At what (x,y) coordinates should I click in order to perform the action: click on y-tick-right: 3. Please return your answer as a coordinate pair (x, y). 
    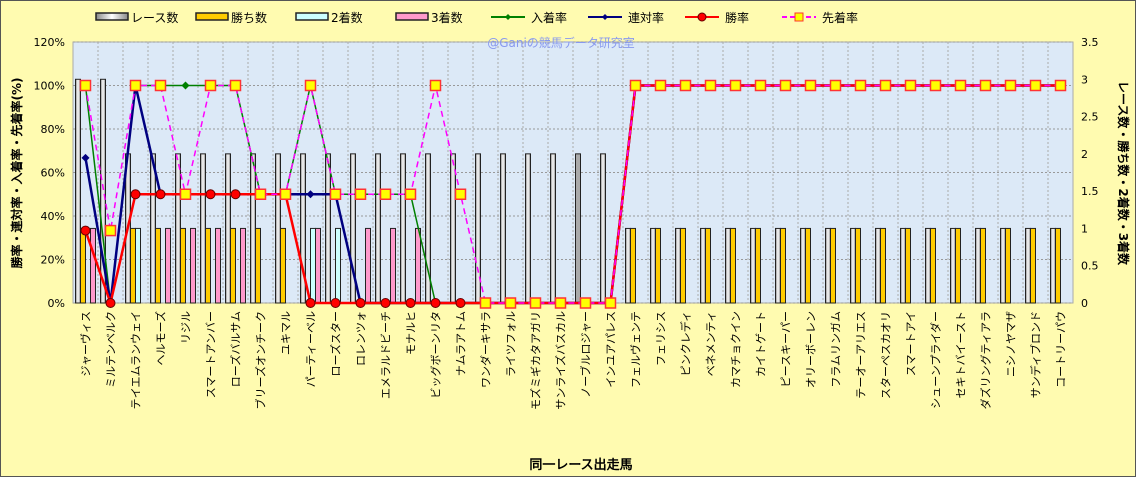
    Looking at the image, I should click on (1084, 79).